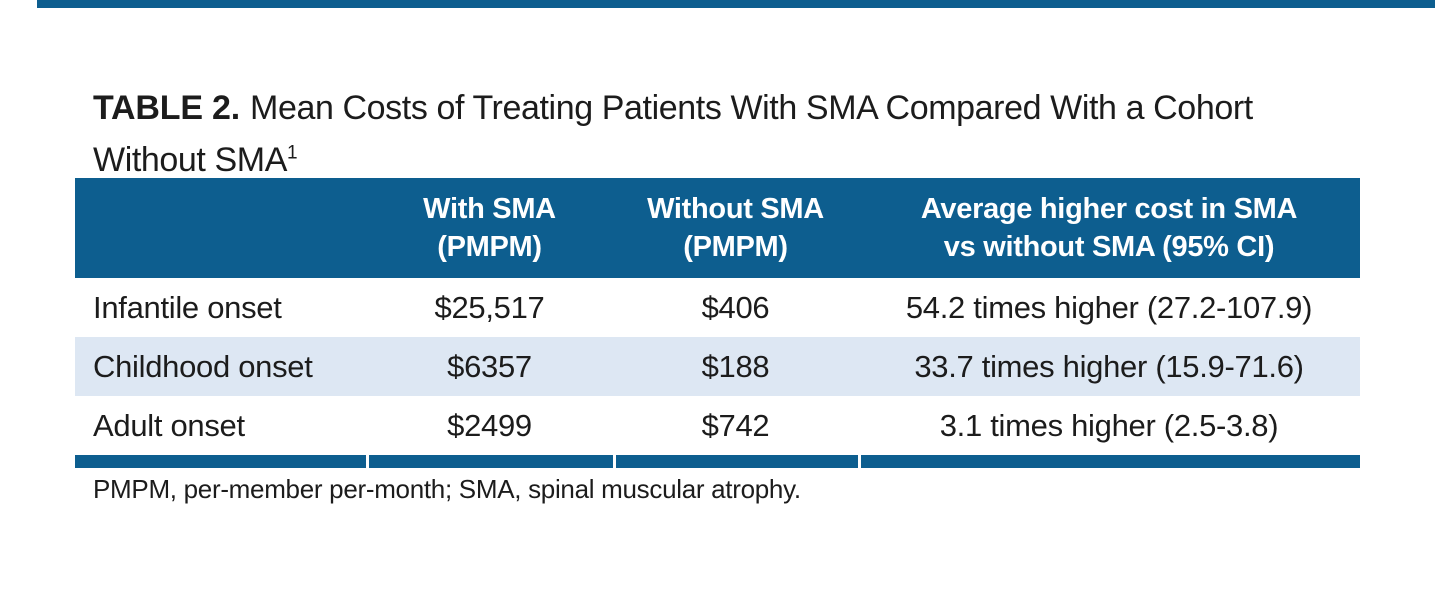 This screenshot has width=1435, height=592. What do you see at coordinates (1109, 366) in the screenshot?
I see `ratio-value: 33.7 times higher (15.9-71.6)` at bounding box center [1109, 366].